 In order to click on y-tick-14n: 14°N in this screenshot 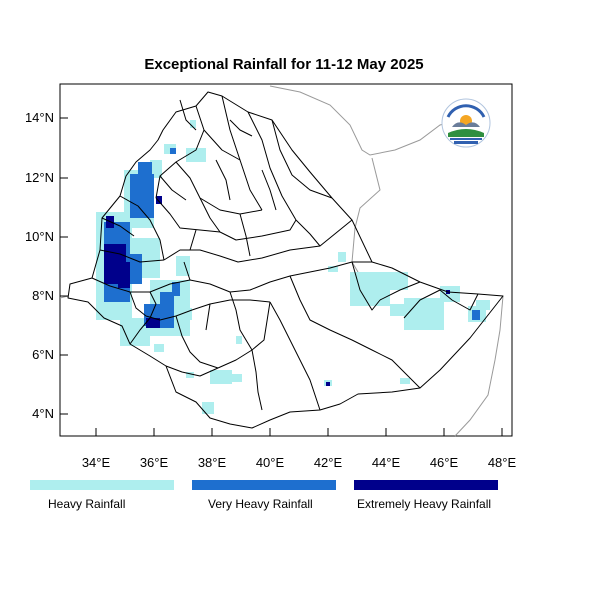, I will do `click(39, 117)`.